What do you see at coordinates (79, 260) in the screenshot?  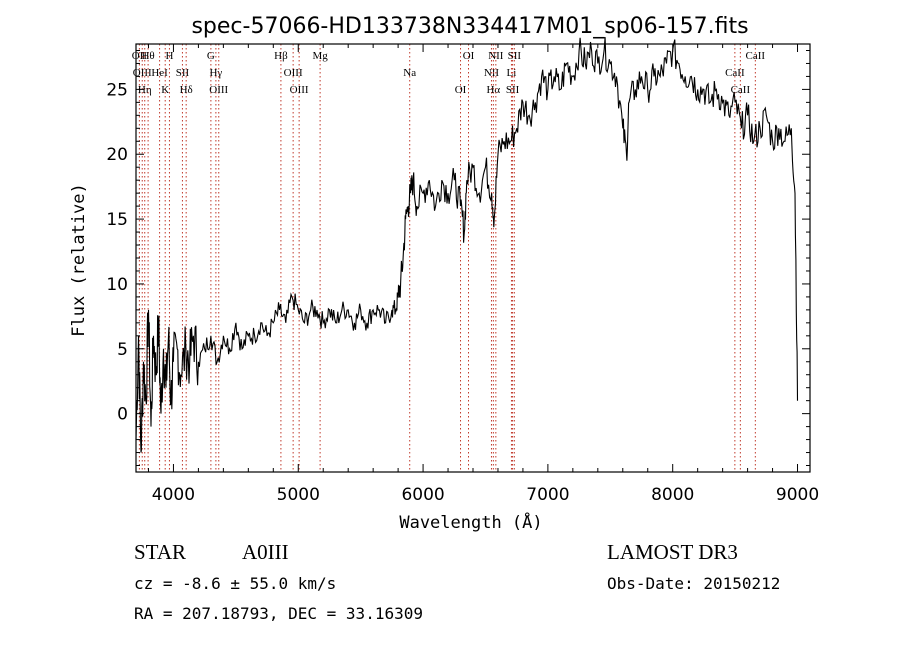 I see `y-axis-label: Flux (relative)` at bounding box center [79, 260].